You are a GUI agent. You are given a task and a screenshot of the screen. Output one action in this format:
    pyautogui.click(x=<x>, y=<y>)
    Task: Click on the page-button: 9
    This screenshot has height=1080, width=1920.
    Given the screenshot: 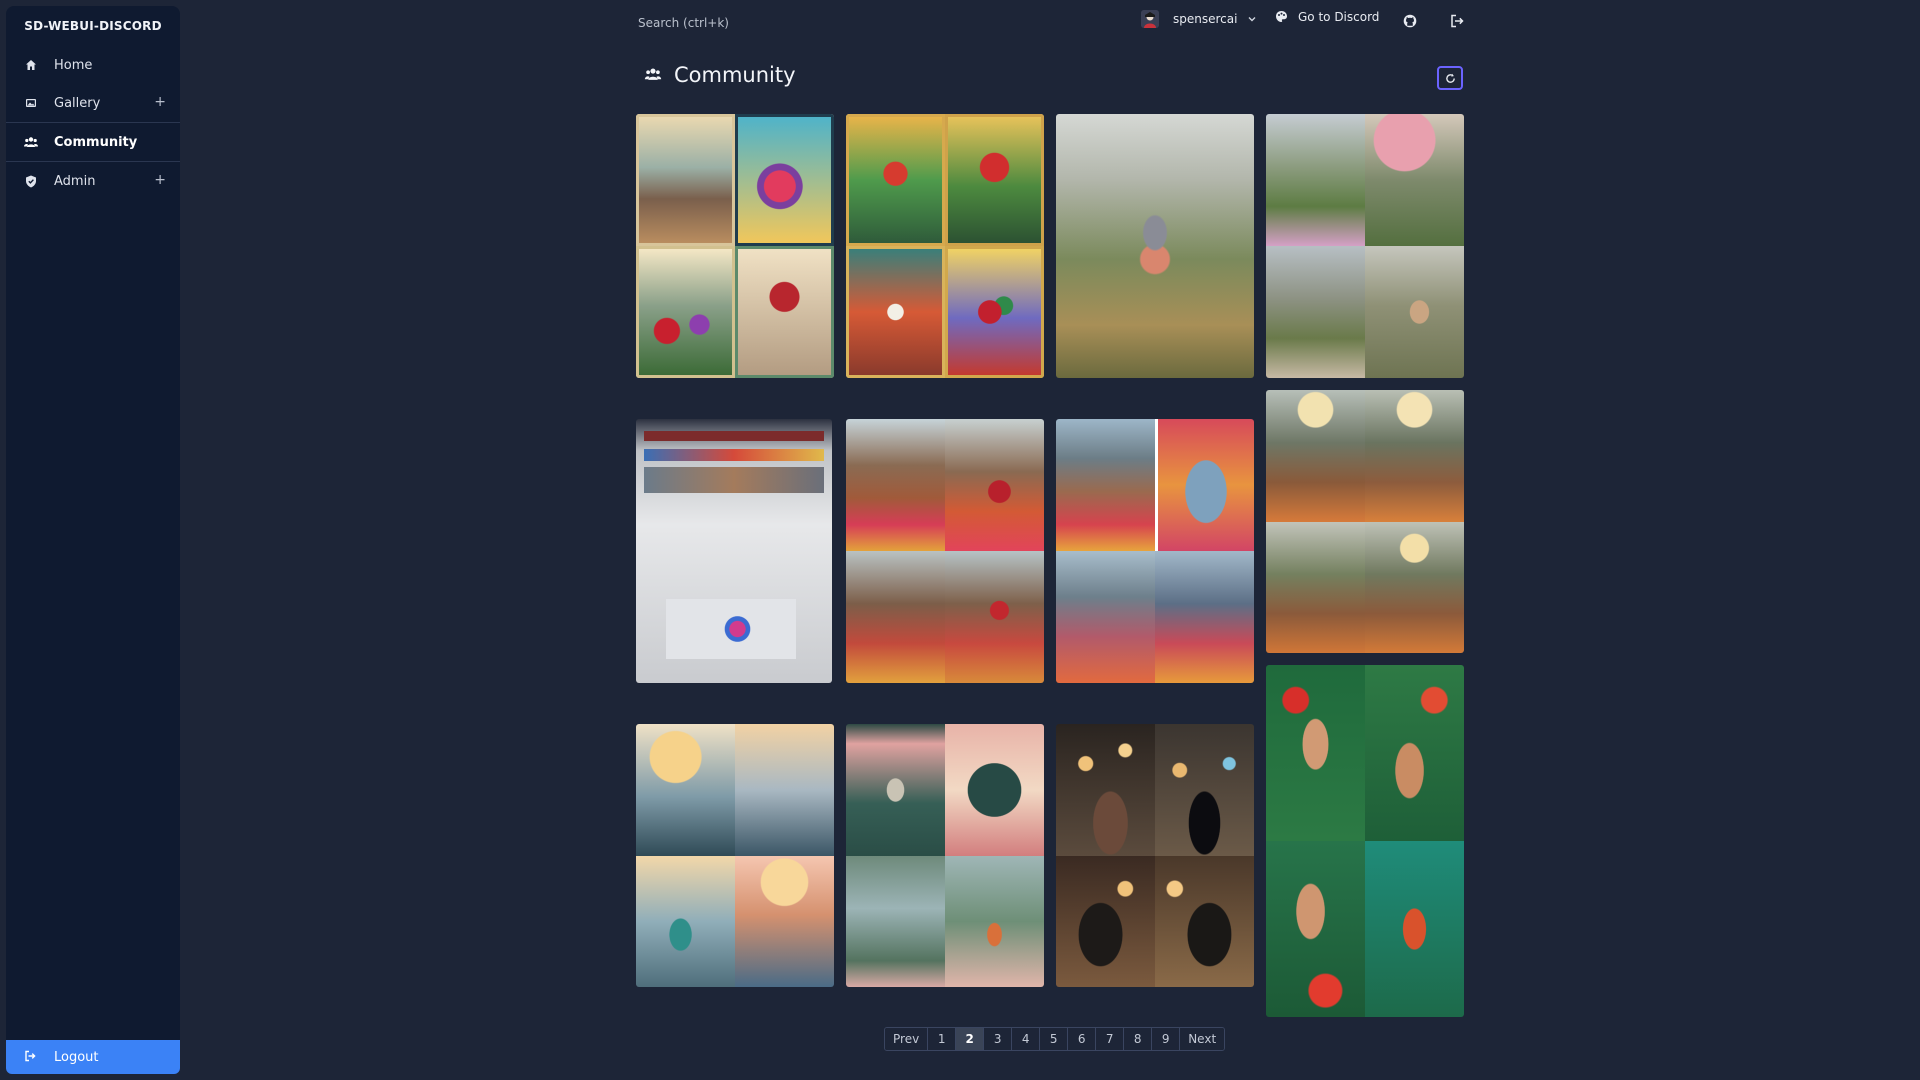 What is the action you would take?
    pyautogui.click(x=1166, y=1039)
    